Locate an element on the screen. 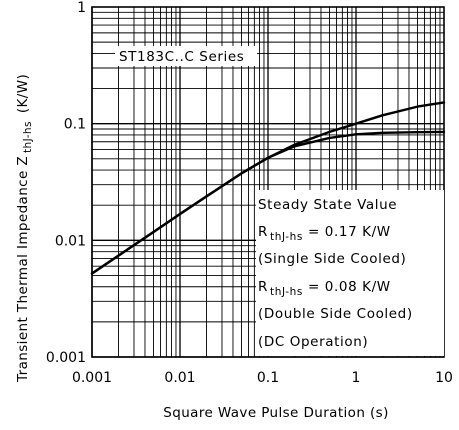  rth-double-subscript: thJ-hs is located at coordinates (286, 292).